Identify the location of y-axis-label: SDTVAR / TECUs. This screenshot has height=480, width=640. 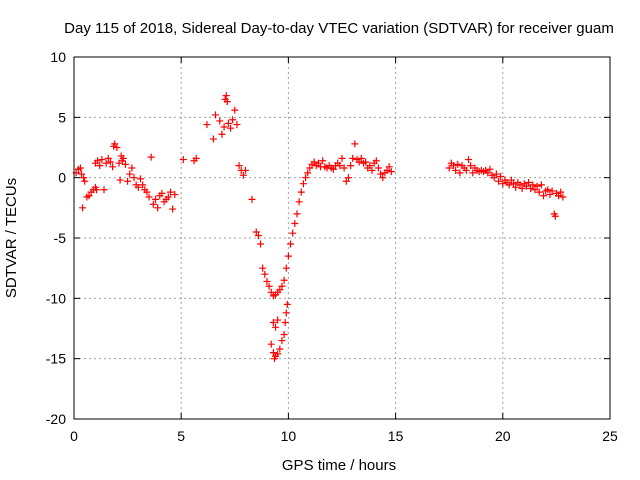
(11, 238).